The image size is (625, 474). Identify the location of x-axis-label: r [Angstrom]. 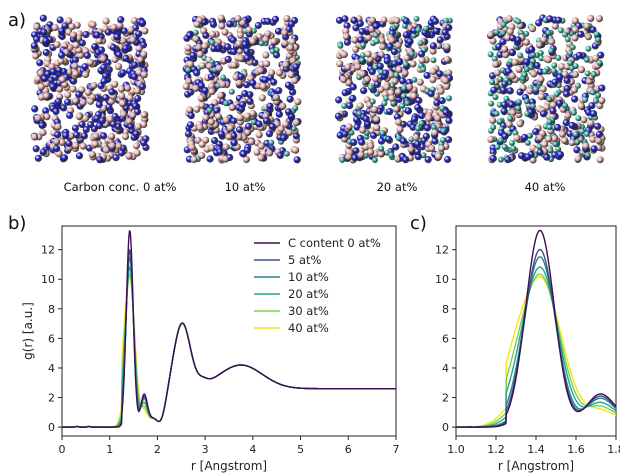
(536, 466).